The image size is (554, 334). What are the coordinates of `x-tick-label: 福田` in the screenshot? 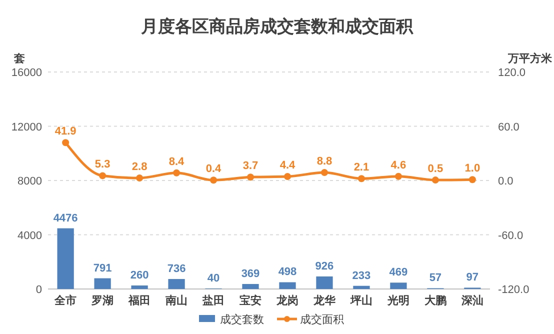 It's located at (139, 300).